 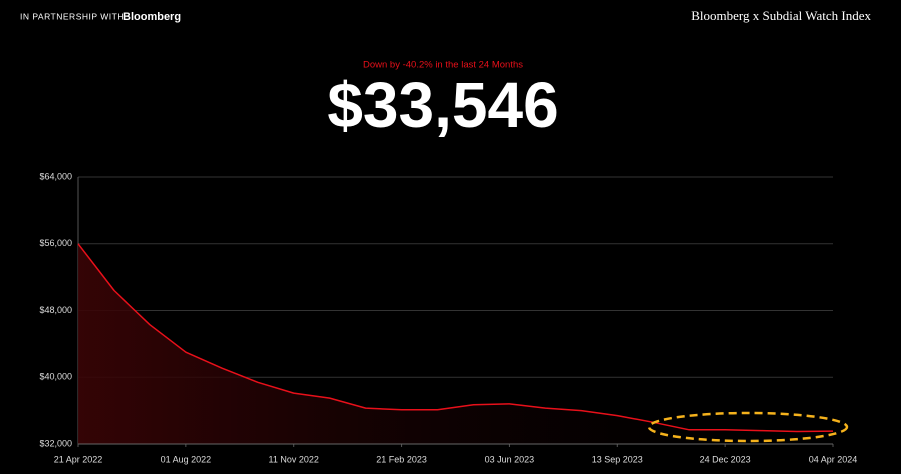 What do you see at coordinates (725, 459) in the screenshot?
I see `x-tick-label: 24 Dec 2023` at bounding box center [725, 459].